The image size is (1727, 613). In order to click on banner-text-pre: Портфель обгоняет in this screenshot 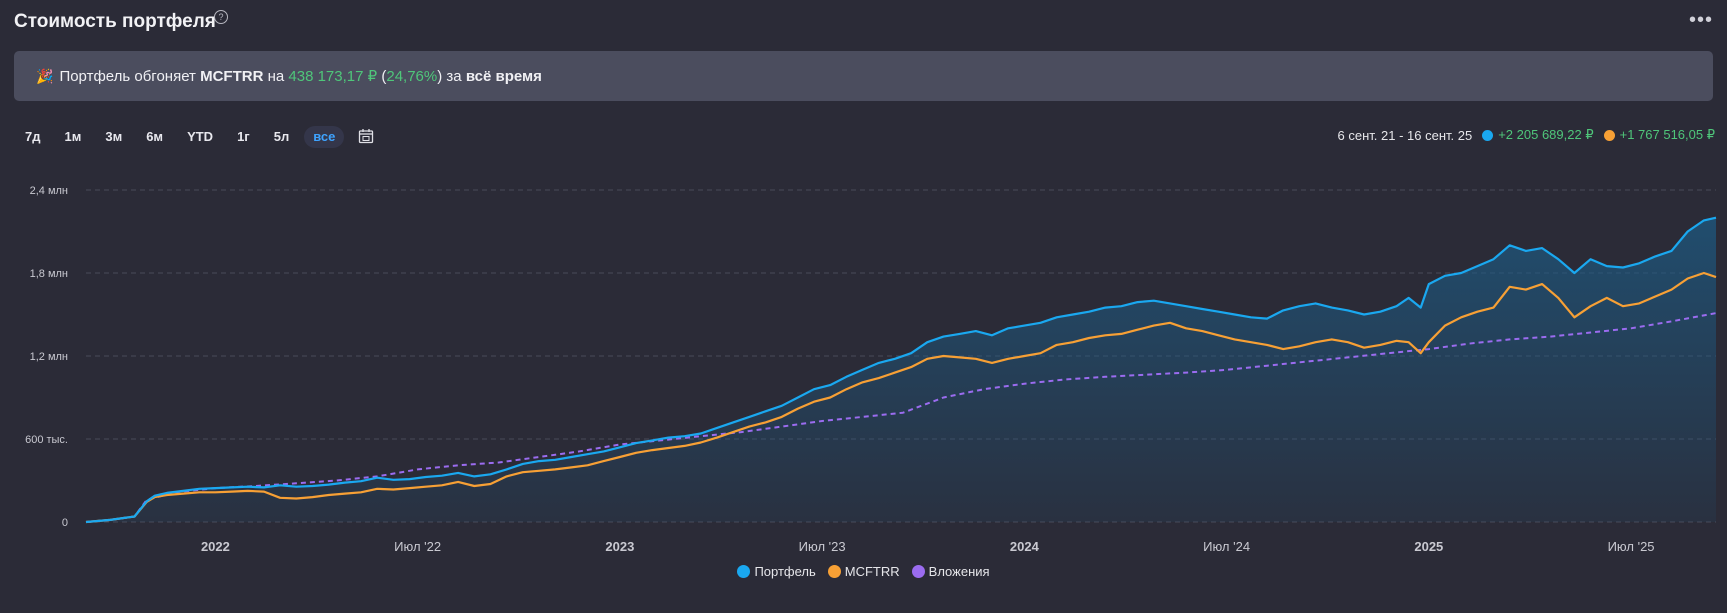, I will do `click(127, 76)`.